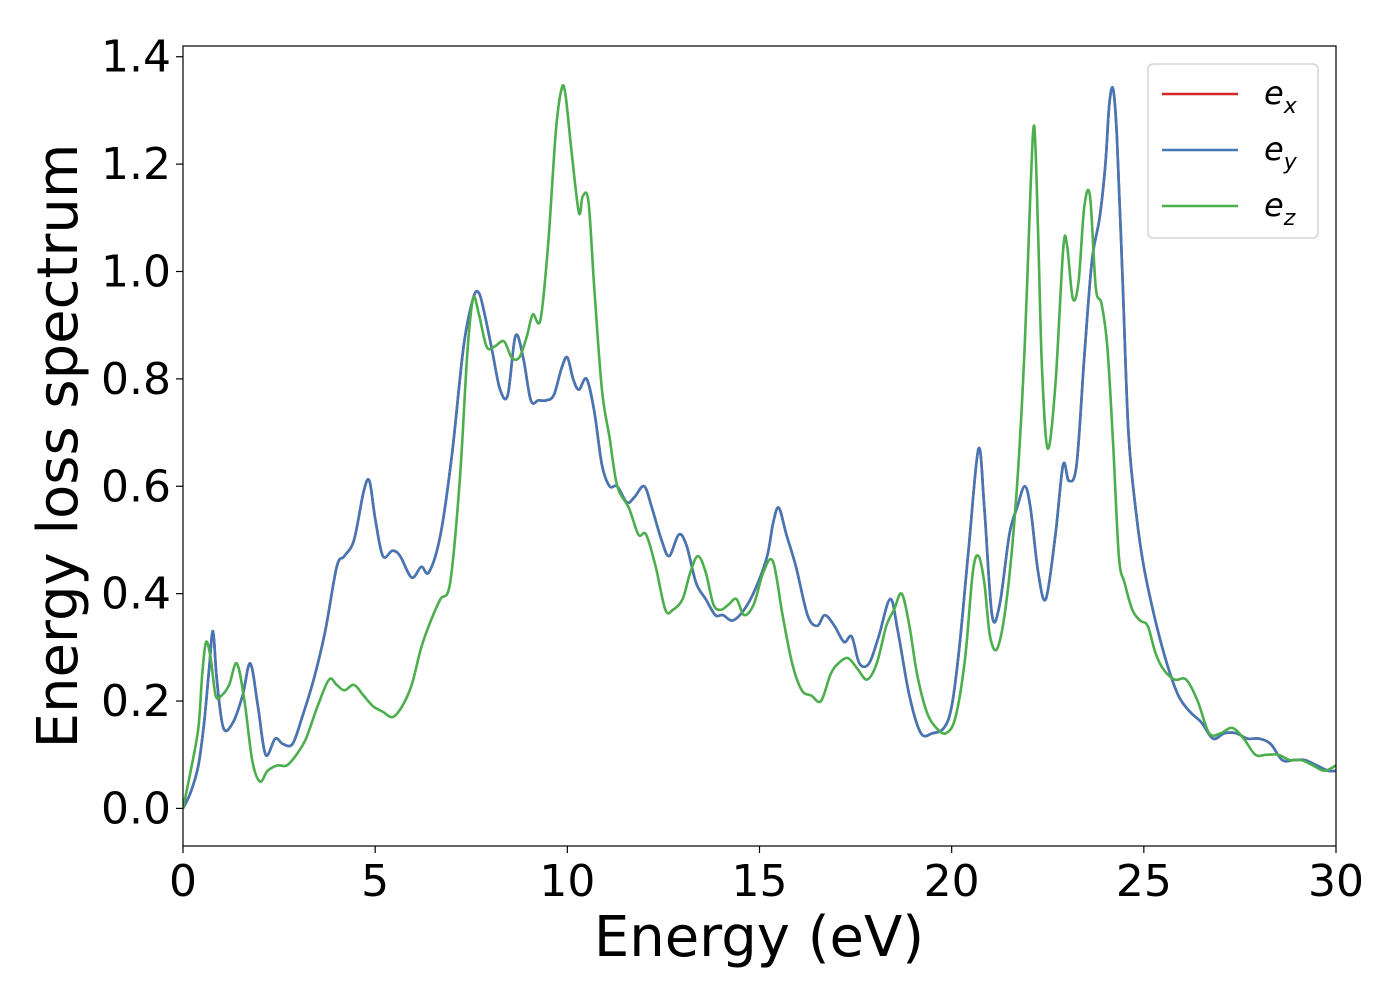  What do you see at coordinates (136, 701) in the screenshot?
I see `y-tick-label: 0.2` at bounding box center [136, 701].